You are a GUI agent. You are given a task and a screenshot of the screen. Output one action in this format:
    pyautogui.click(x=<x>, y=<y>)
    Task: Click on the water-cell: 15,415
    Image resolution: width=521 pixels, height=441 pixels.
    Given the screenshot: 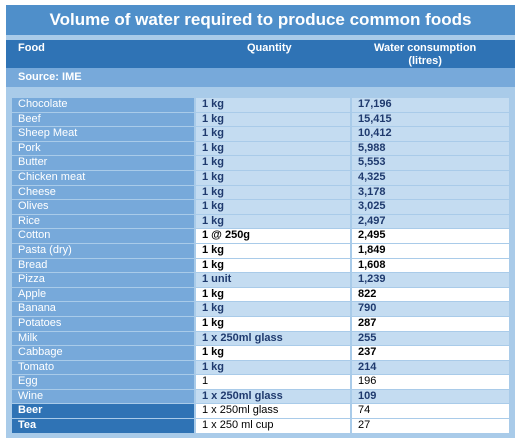 What is the action you would take?
    pyautogui.click(x=430, y=119)
    